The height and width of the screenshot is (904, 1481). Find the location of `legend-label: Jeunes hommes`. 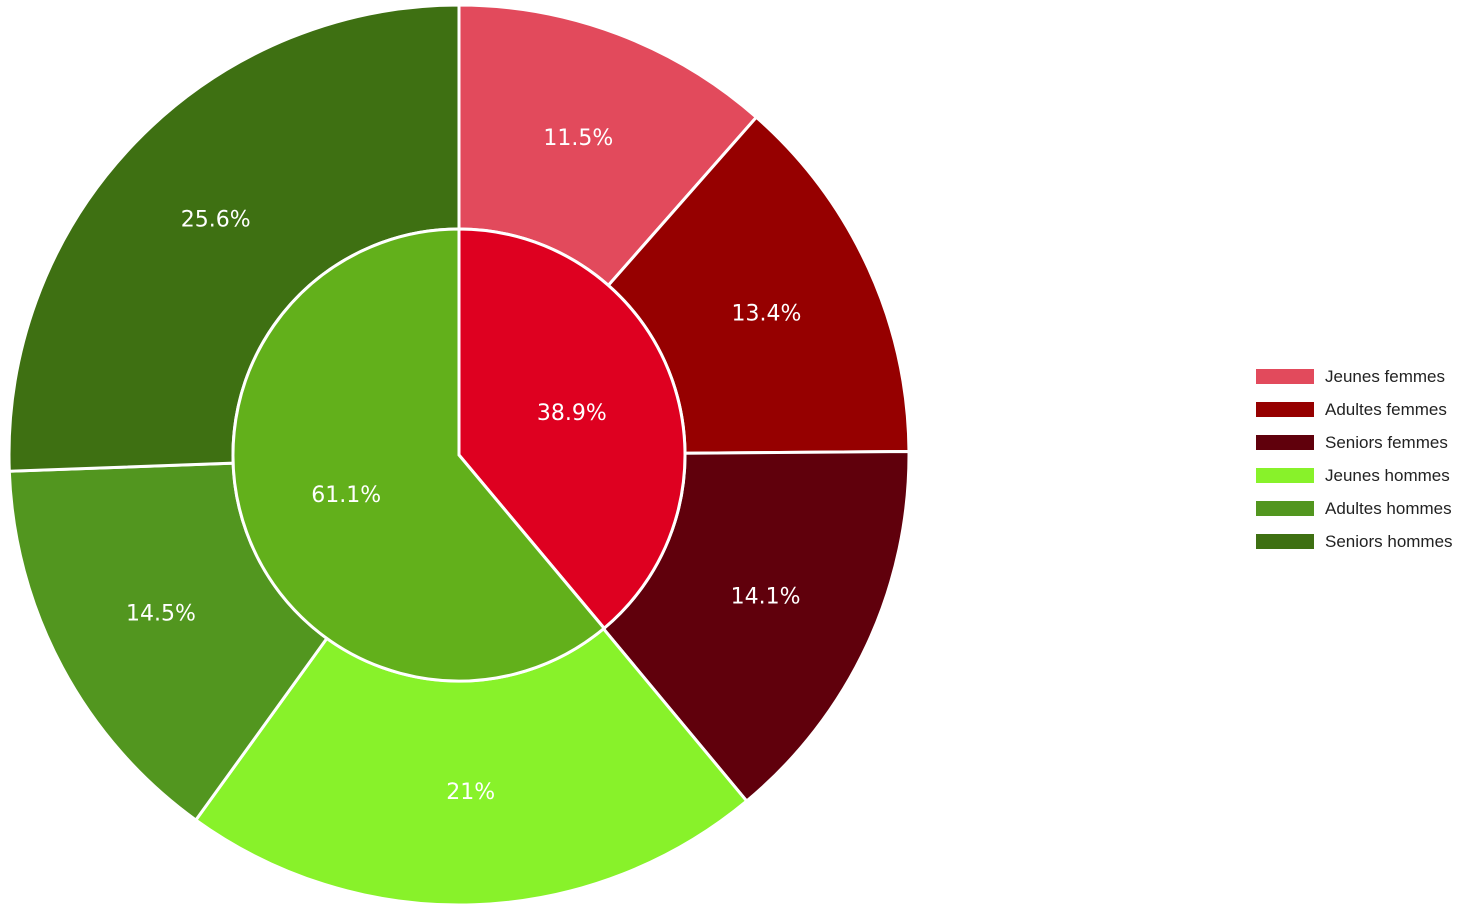

legend-label: Jeunes hommes is located at coordinates (1387, 475).